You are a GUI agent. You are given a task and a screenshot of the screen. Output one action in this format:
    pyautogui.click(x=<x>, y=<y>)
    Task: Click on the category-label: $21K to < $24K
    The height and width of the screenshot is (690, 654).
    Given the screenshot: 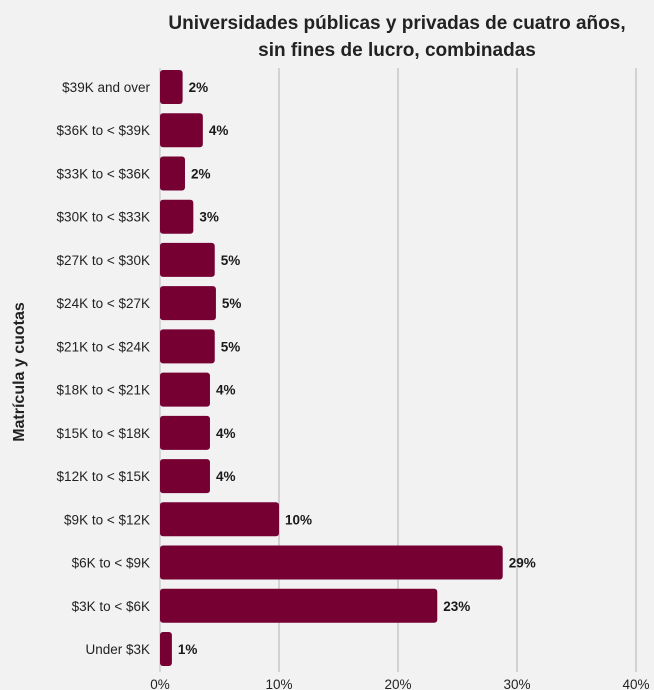 What is the action you would take?
    pyautogui.click(x=103, y=346)
    